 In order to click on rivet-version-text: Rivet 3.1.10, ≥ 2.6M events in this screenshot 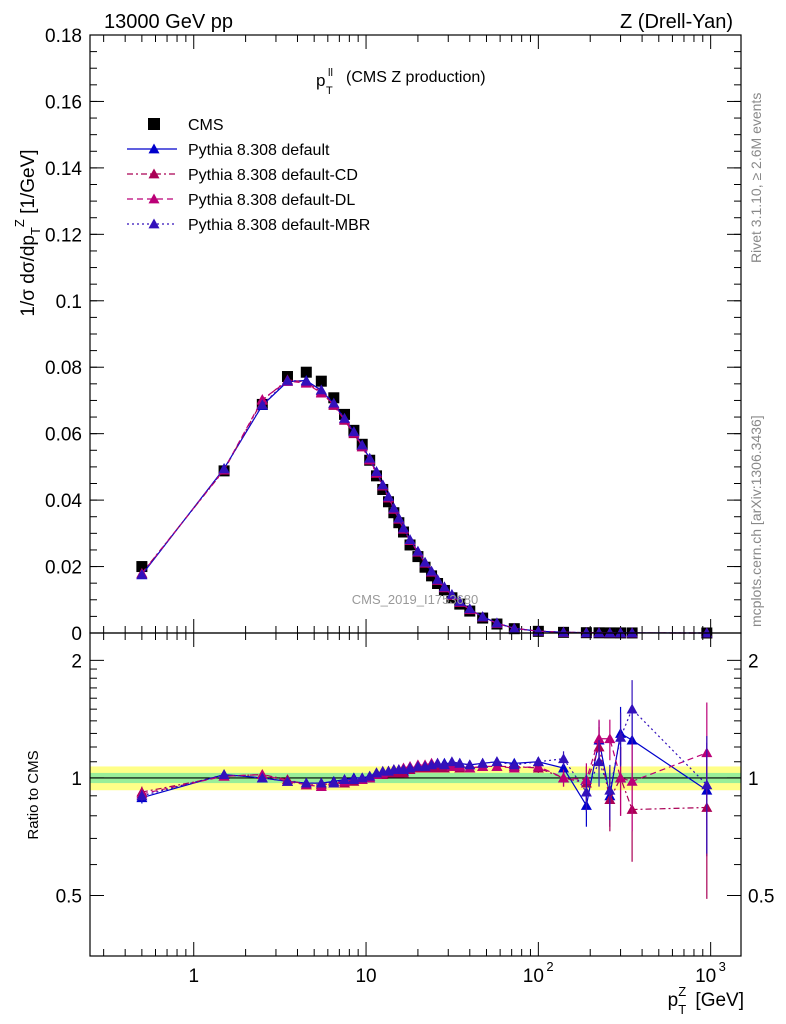, I will do `click(756, 178)`.